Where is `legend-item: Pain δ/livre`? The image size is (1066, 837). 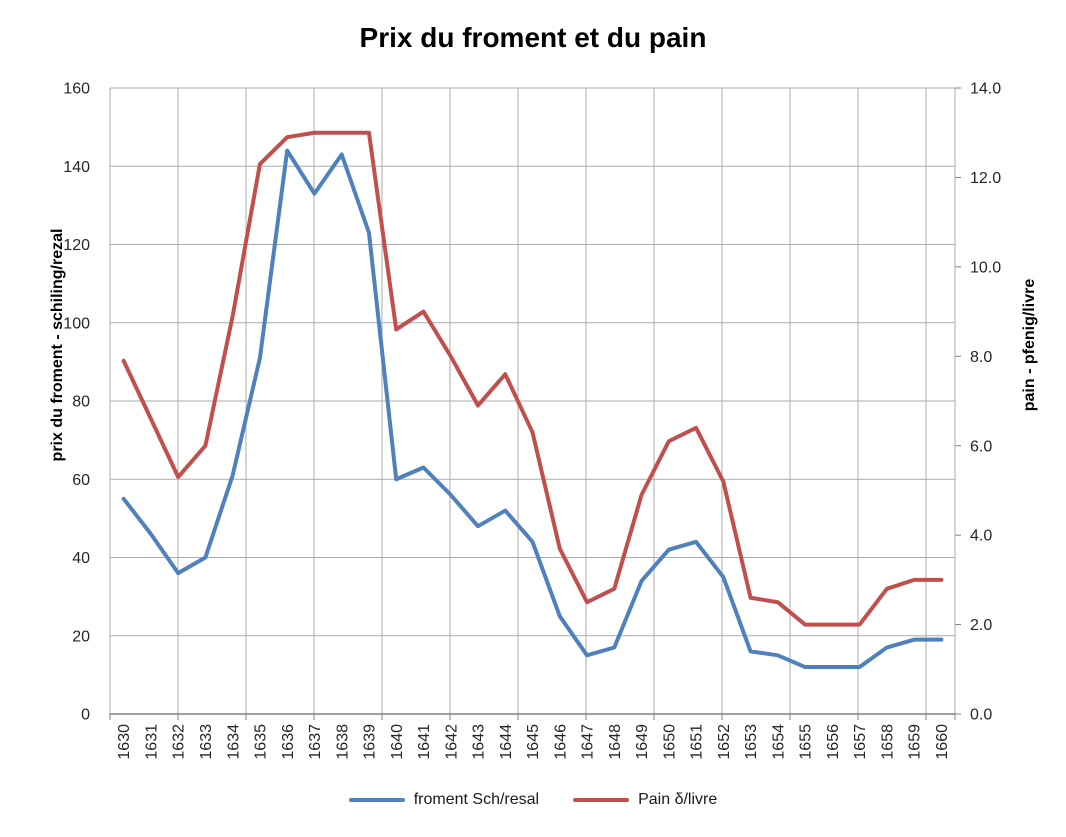
legend-item: Pain δ/livre is located at coordinates (645, 800).